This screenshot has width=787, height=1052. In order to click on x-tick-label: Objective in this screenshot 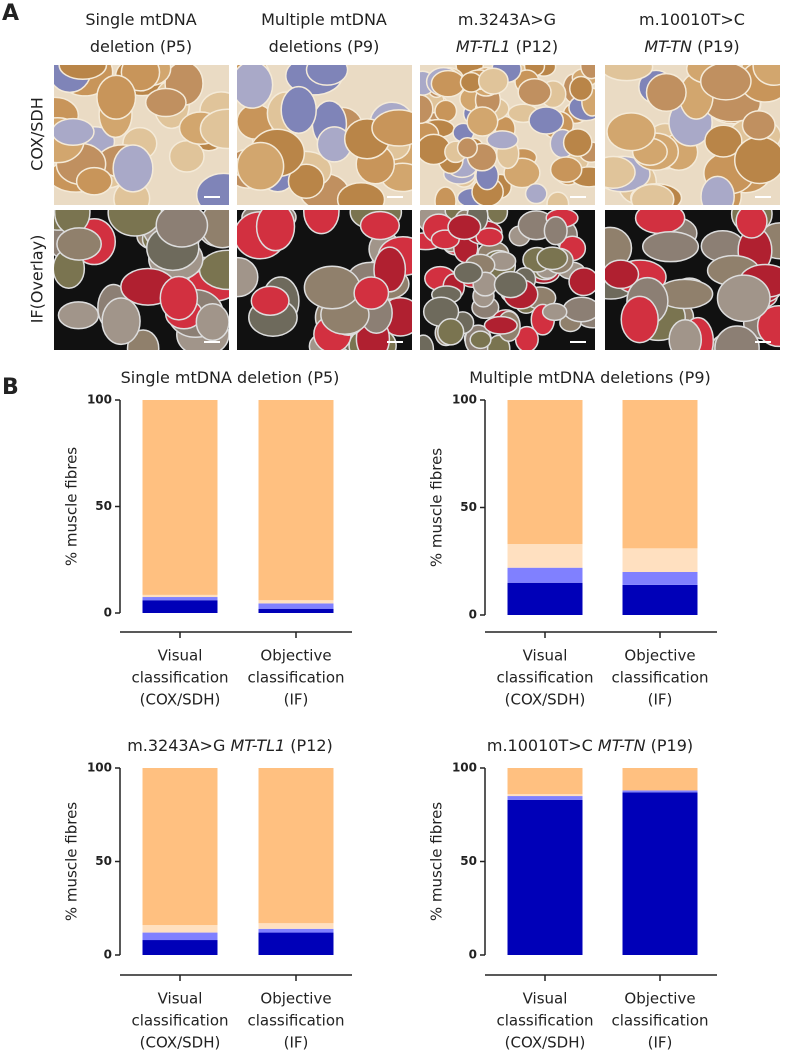, I will do `click(295, 656)`.